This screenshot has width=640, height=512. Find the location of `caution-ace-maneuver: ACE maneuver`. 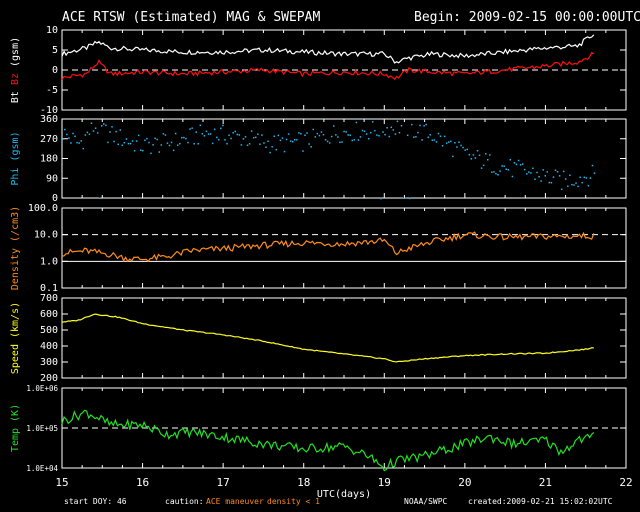

caution-ace-maneuver: ACE maneuver is located at coordinates (235, 501).